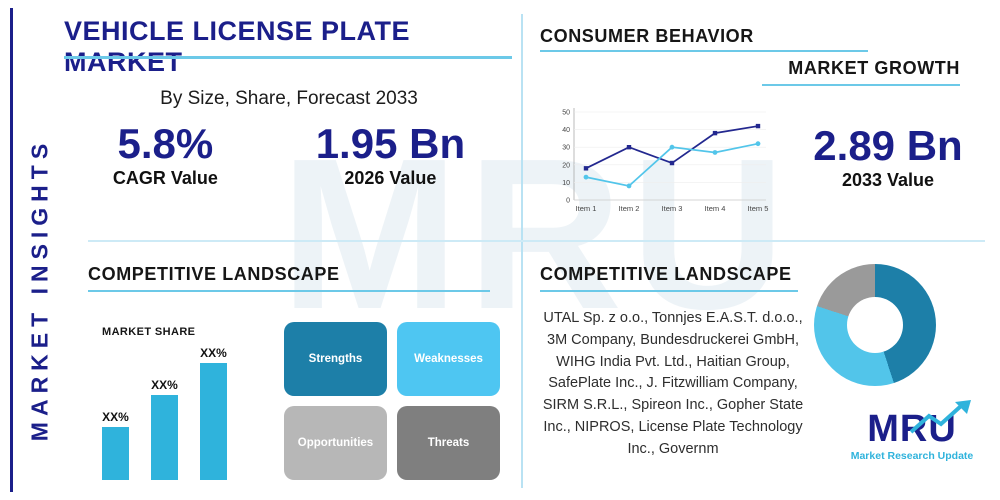  What do you see at coordinates (165, 143) in the screenshot?
I see `cagr-value: 5.8%` at bounding box center [165, 143].